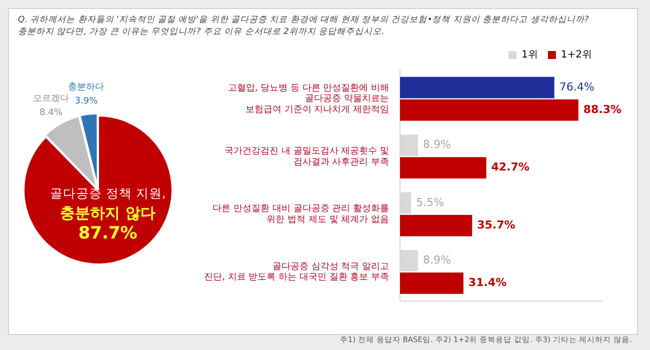 This screenshot has width=650, height=350. I want to click on slice-label: 모르겠다, so click(50, 99).